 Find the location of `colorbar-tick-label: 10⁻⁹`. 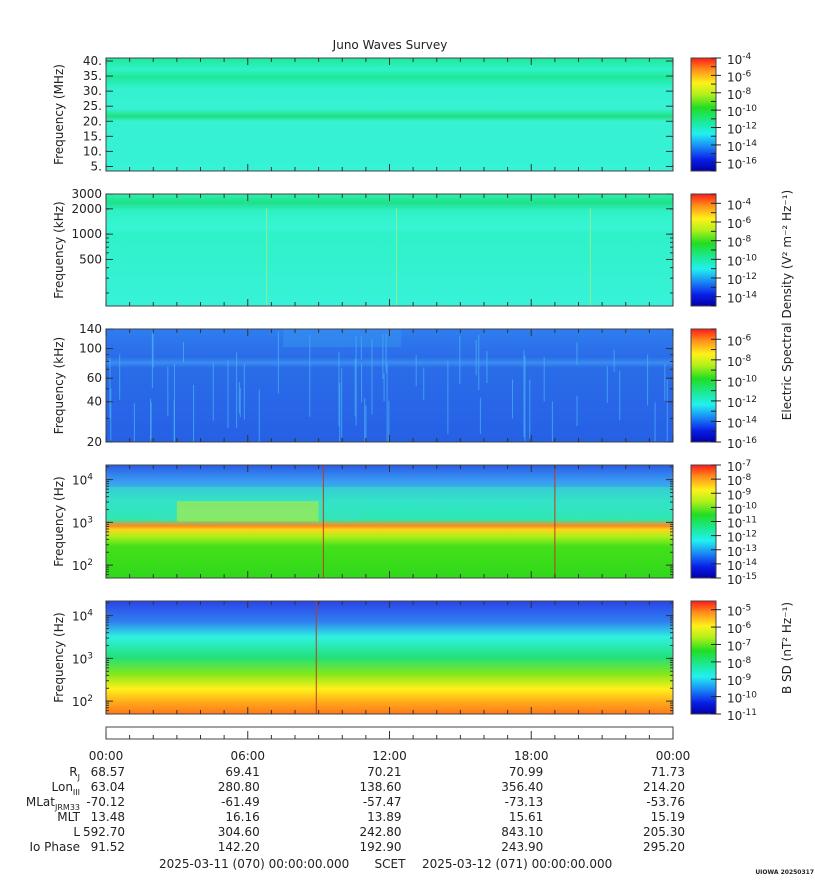

colorbar-tick-label: 10⁻⁹ is located at coordinates (739, 680).